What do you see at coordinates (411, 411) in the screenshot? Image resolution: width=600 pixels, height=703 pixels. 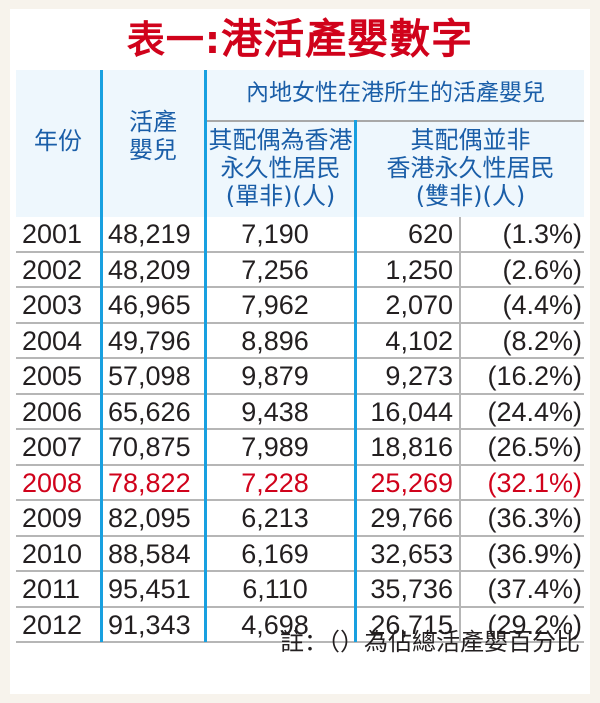 I see `cell-double-non: 16,044` at bounding box center [411, 411].